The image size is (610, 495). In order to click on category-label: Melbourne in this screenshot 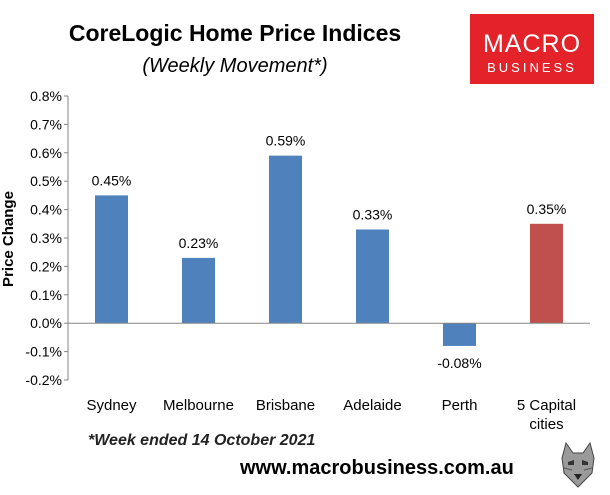, I will do `click(198, 405)`.